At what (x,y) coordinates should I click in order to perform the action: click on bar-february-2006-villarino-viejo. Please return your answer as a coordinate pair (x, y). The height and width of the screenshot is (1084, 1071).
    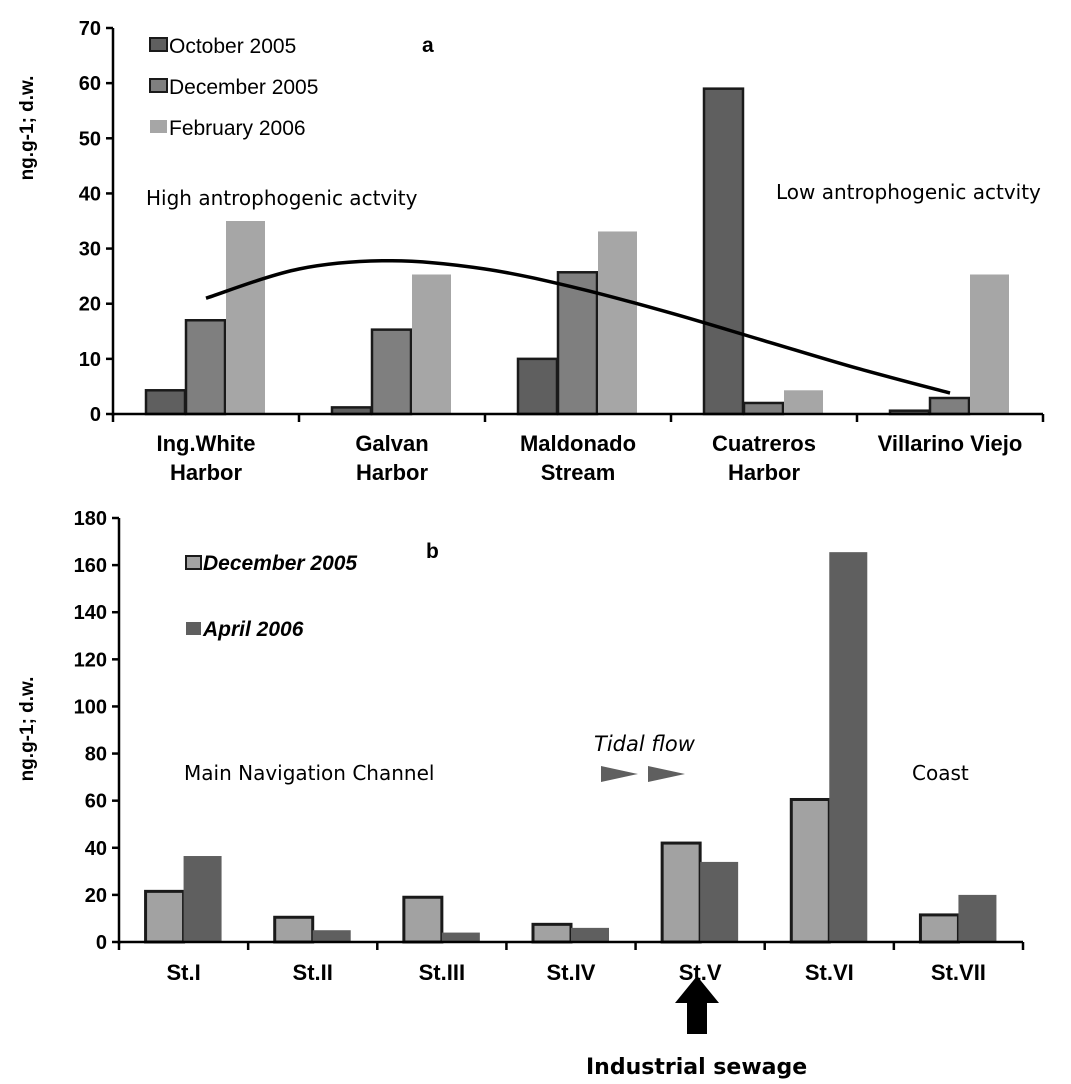
    Looking at the image, I should click on (989, 344).